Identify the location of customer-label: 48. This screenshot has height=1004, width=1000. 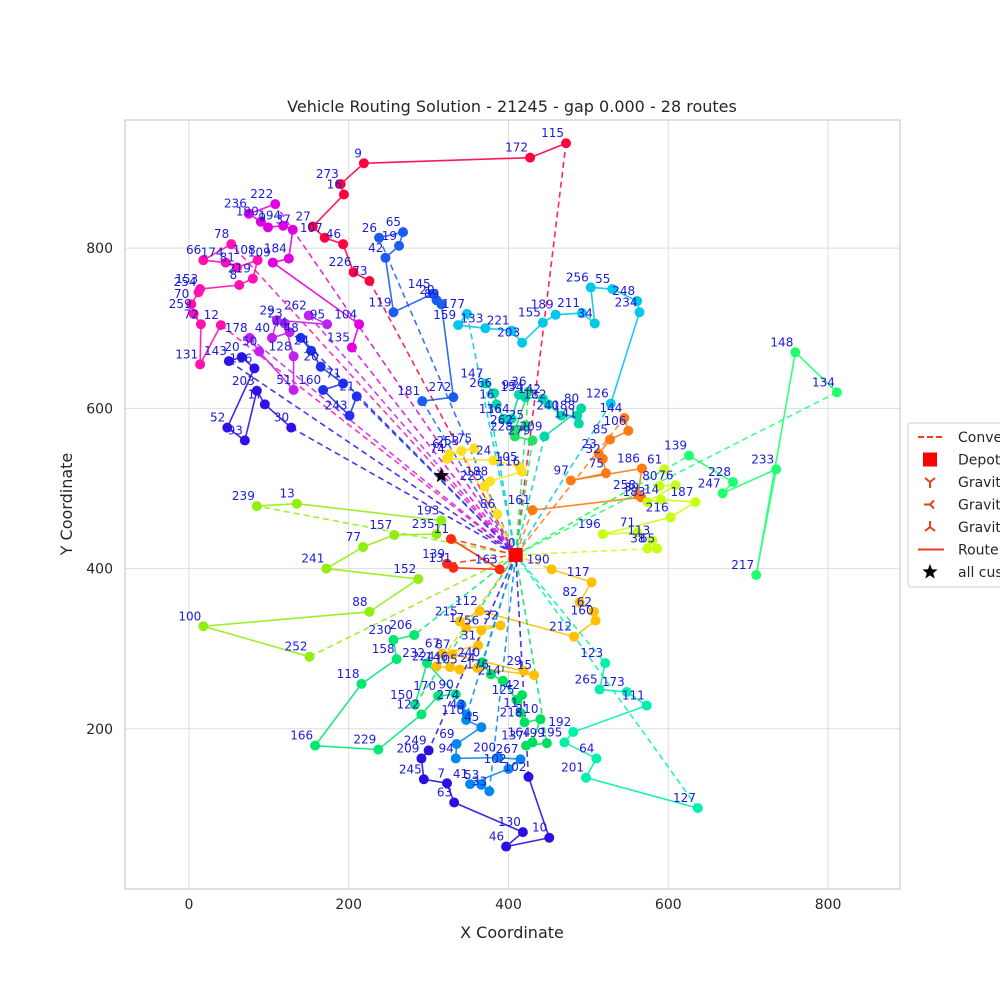
(290, 328).